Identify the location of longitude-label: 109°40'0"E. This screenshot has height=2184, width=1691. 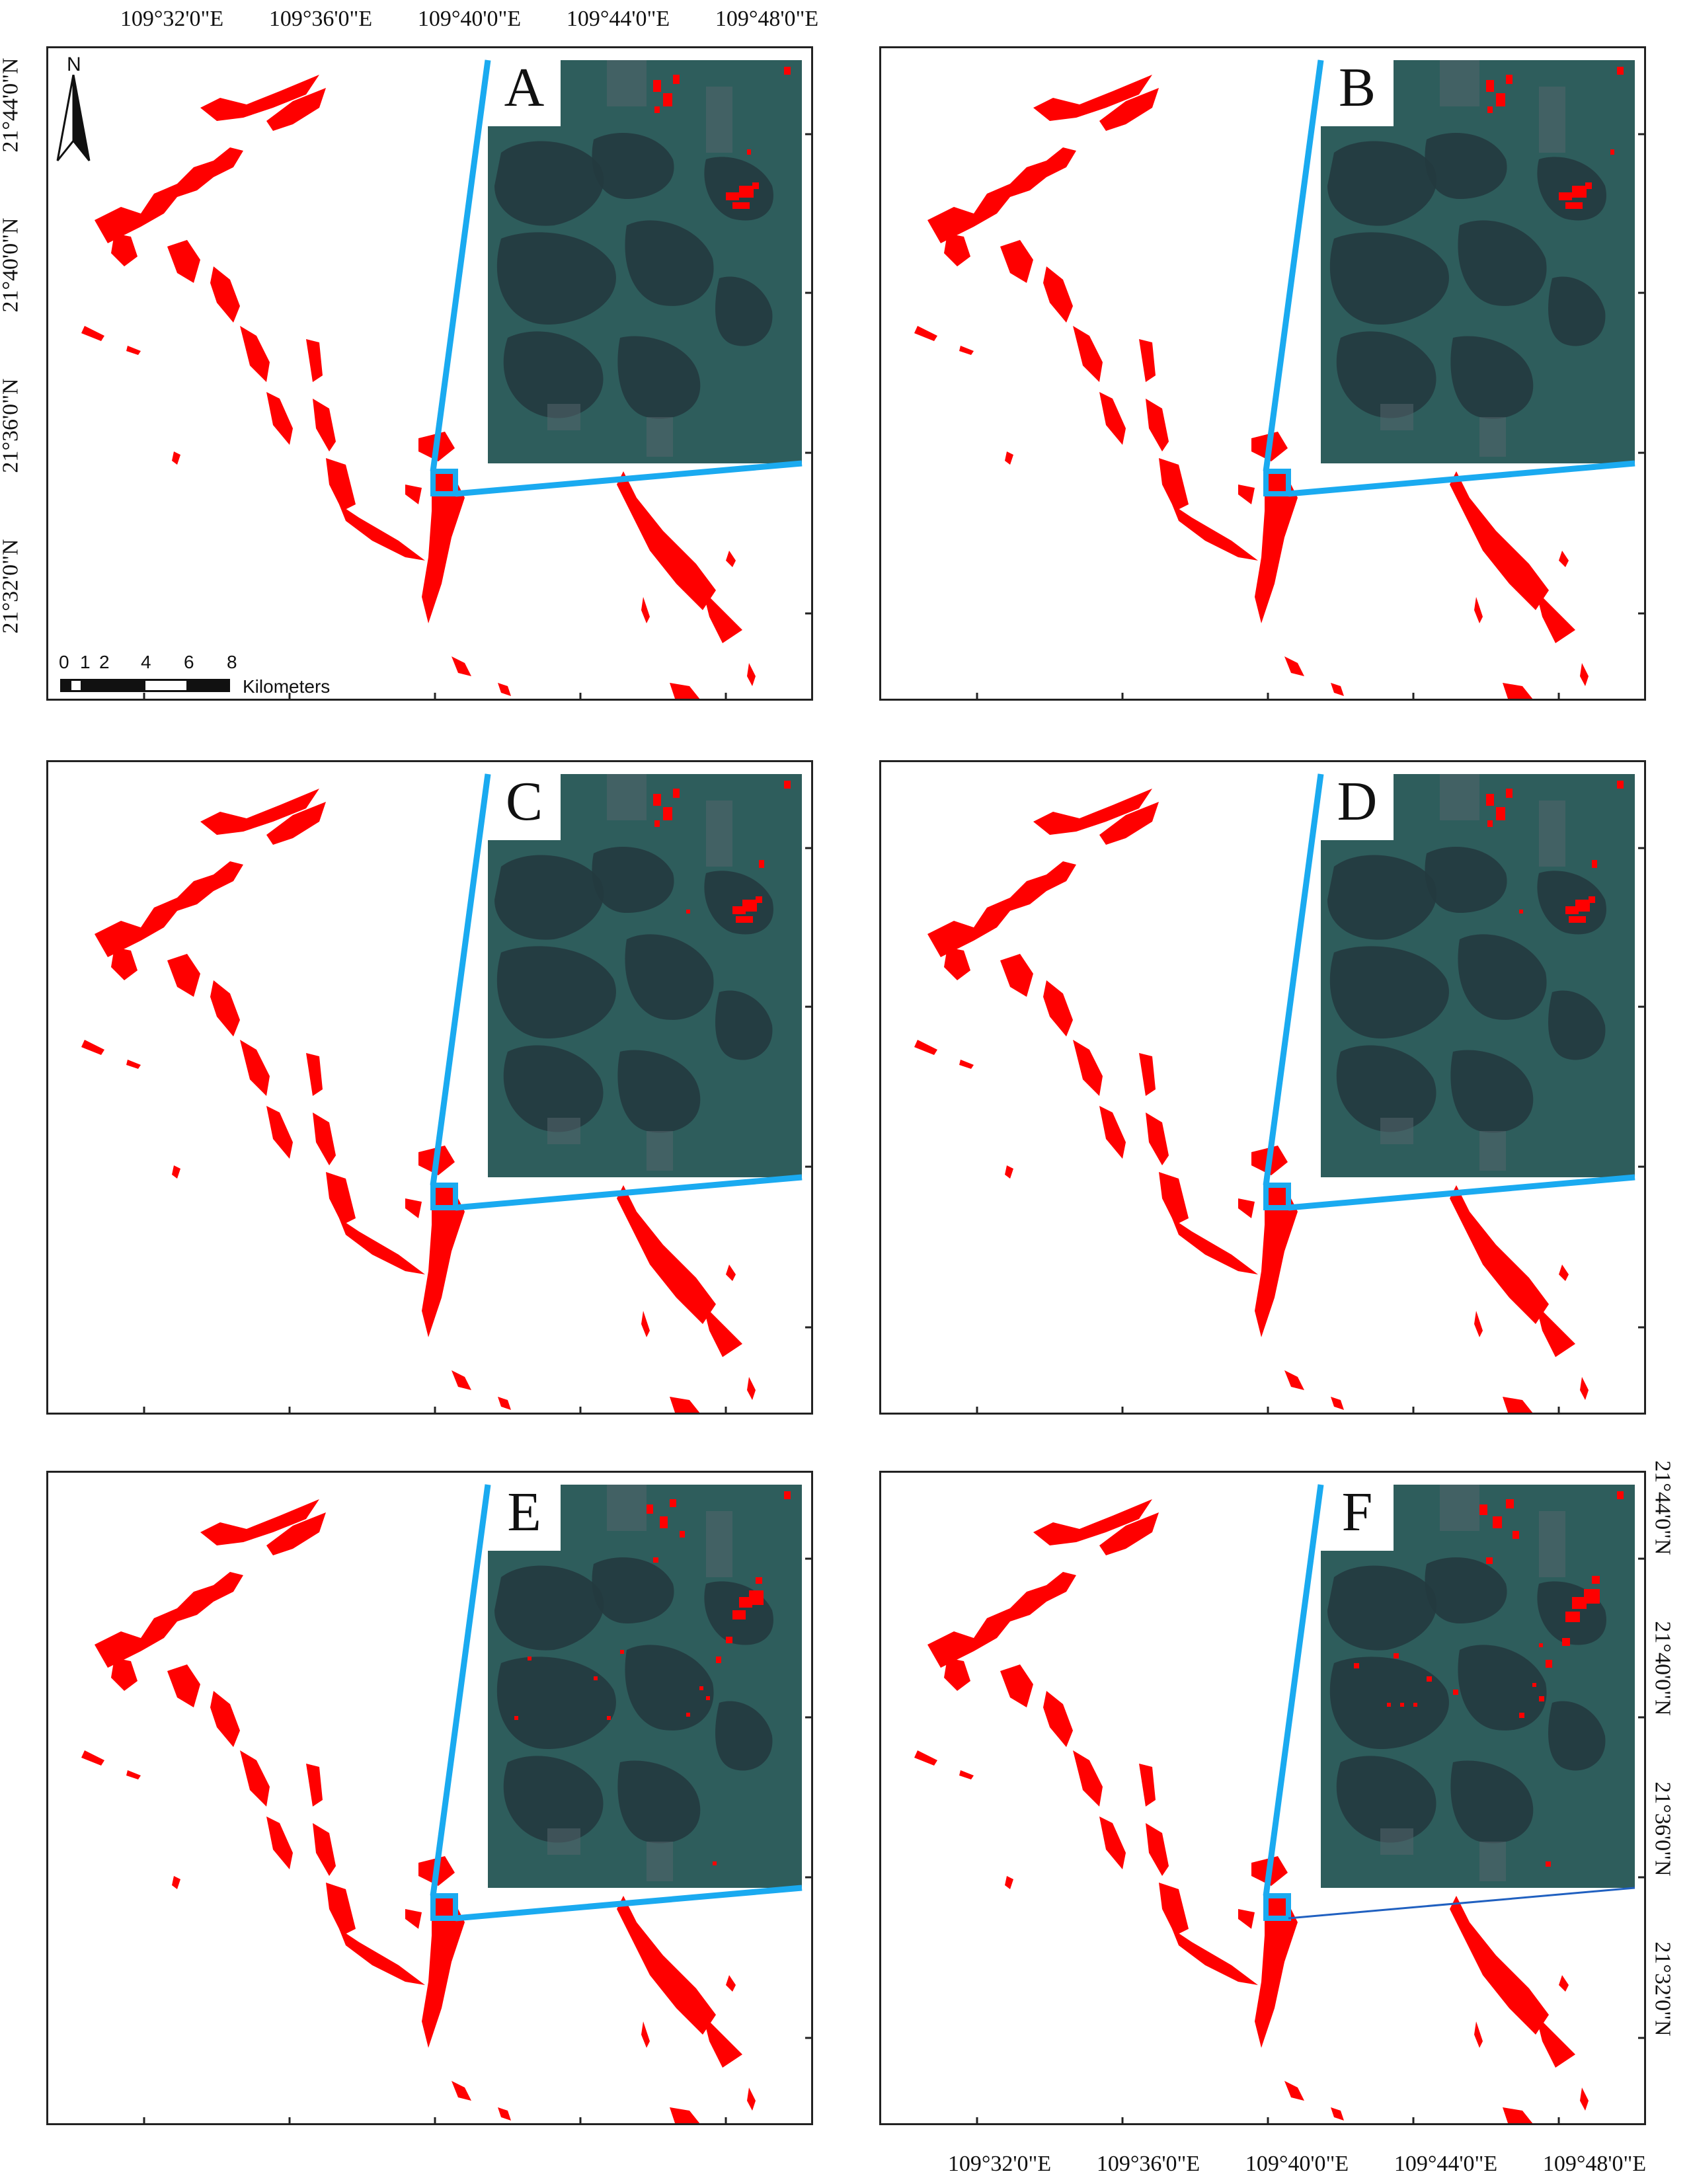
(469, 19).